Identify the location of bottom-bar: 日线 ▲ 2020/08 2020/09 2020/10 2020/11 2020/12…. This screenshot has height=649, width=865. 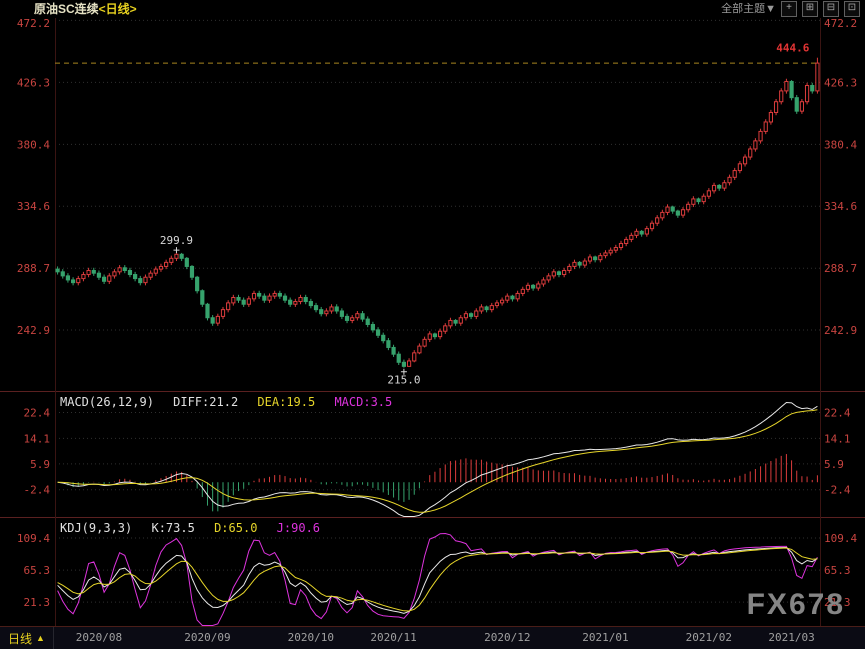
(432, 637).